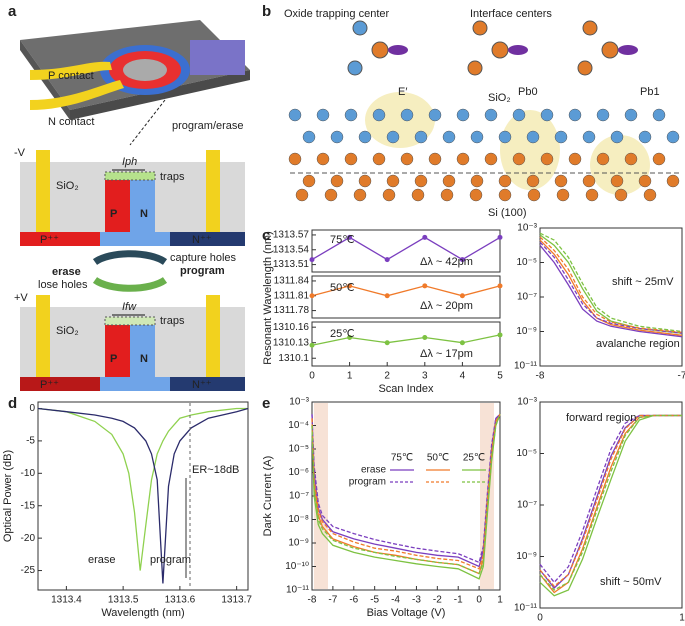 The height and width of the screenshot is (626, 685). What do you see at coordinates (215, 470) in the screenshot?
I see `annotation: ER~18dB` at bounding box center [215, 470].